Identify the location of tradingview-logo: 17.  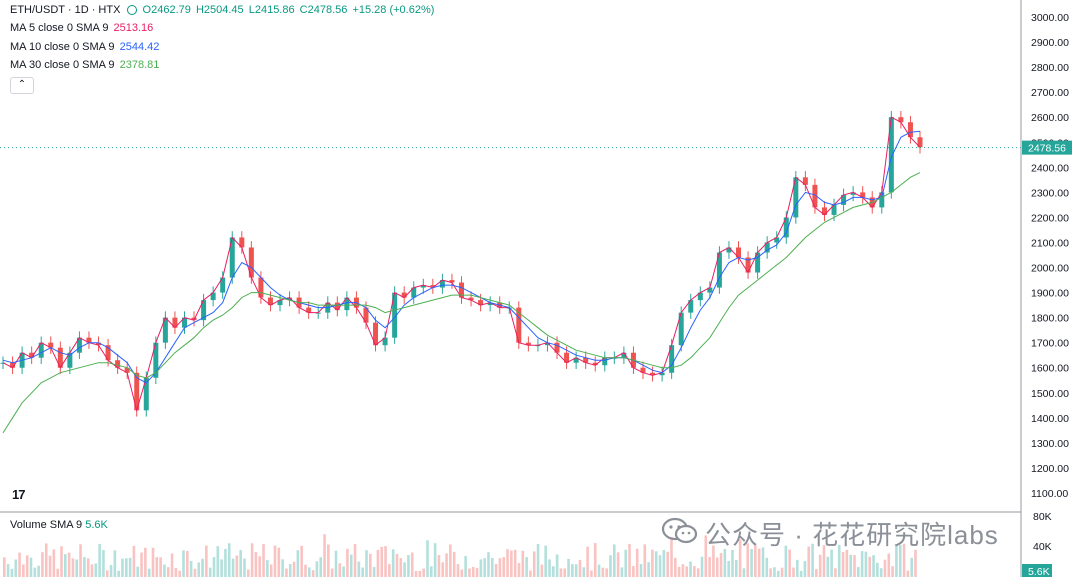
(19, 494).